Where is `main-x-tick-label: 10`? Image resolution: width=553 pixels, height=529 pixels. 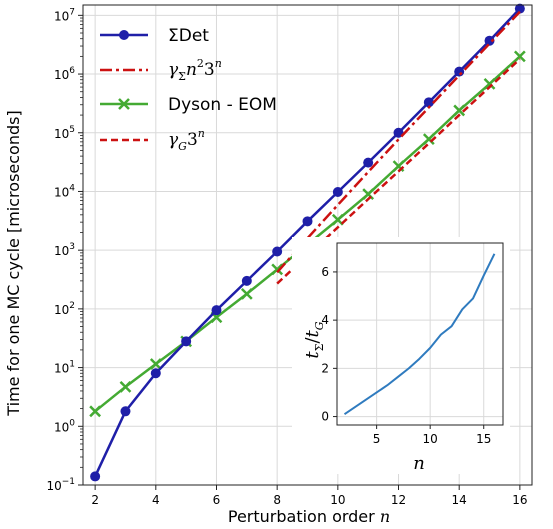 main-x-tick-label: 10 is located at coordinates (337, 500).